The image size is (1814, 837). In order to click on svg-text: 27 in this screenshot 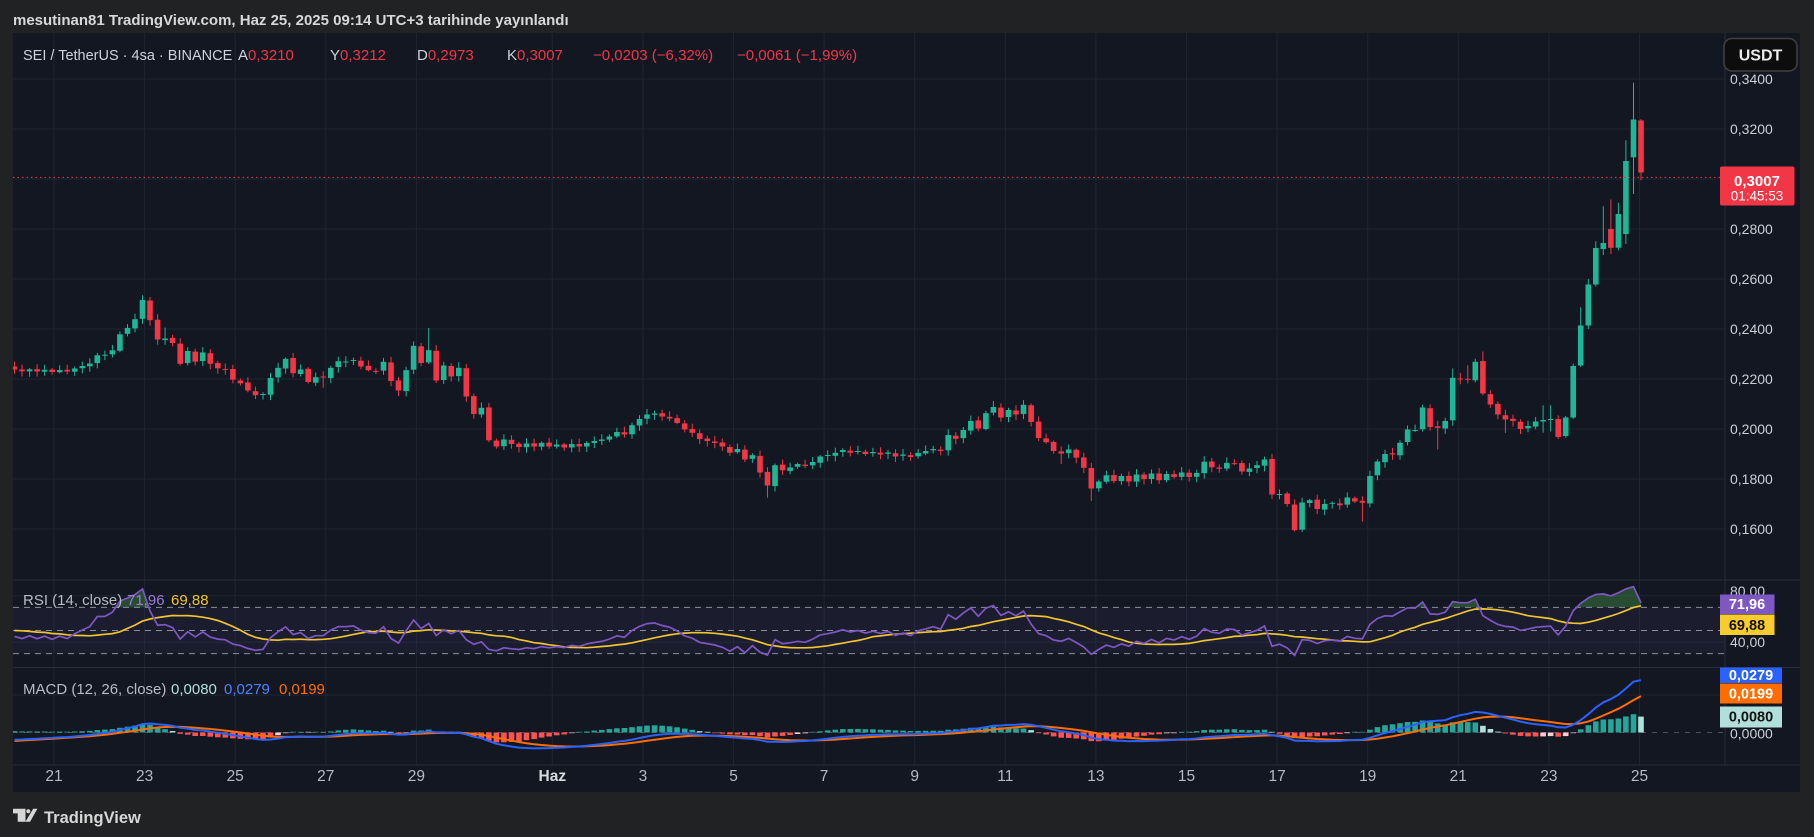, I will do `click(325, 776)`.